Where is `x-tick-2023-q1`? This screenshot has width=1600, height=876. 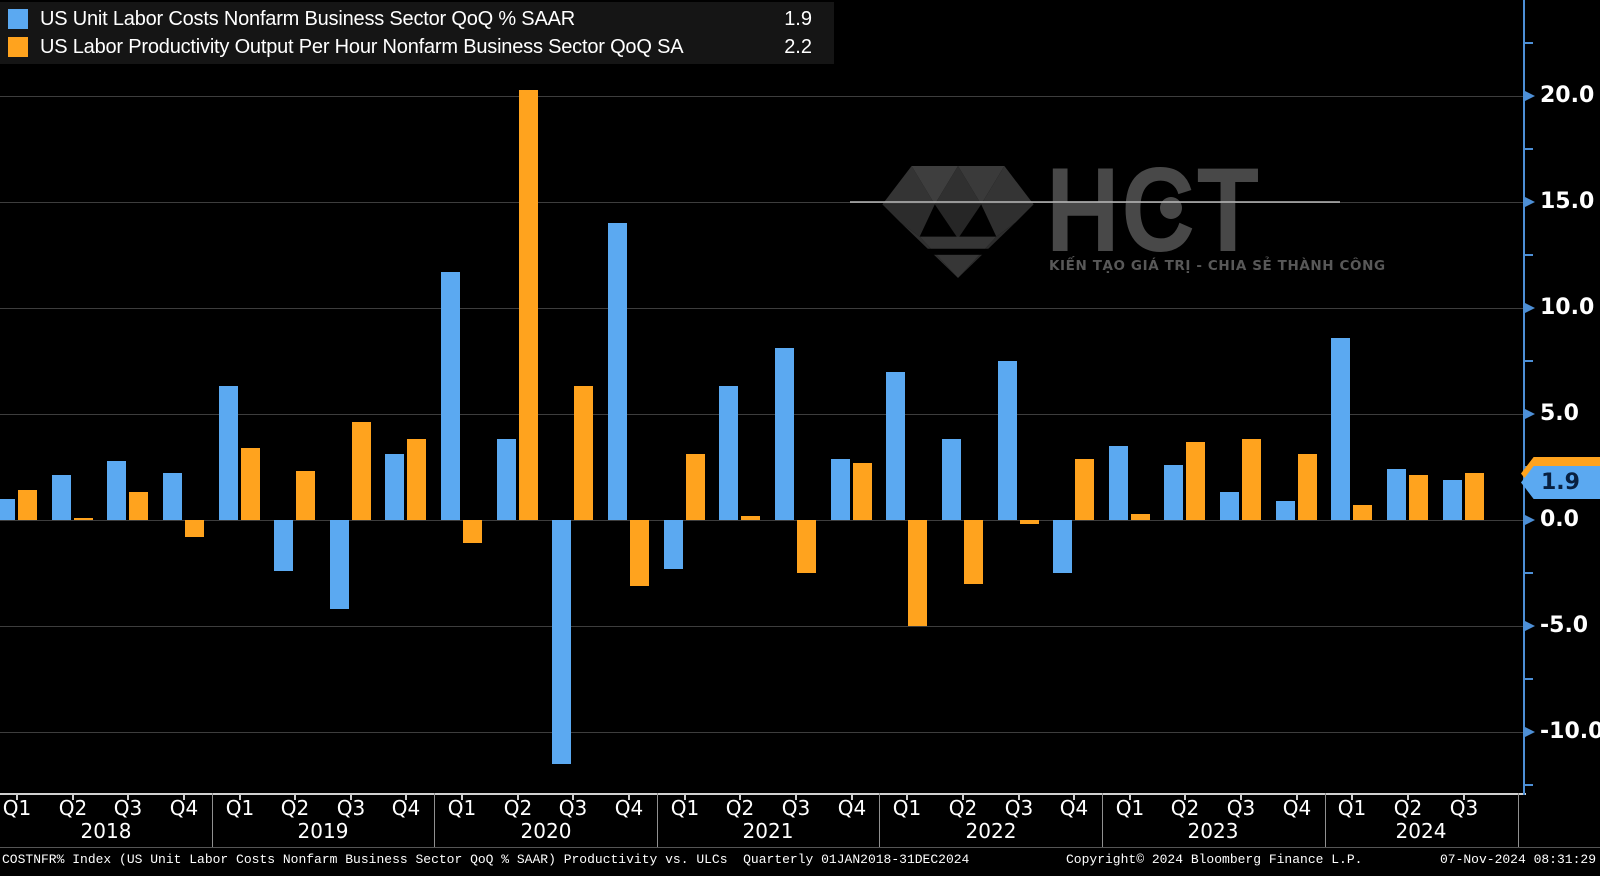 x-tick-2023-q1 is located at coordinates (1130, 796).